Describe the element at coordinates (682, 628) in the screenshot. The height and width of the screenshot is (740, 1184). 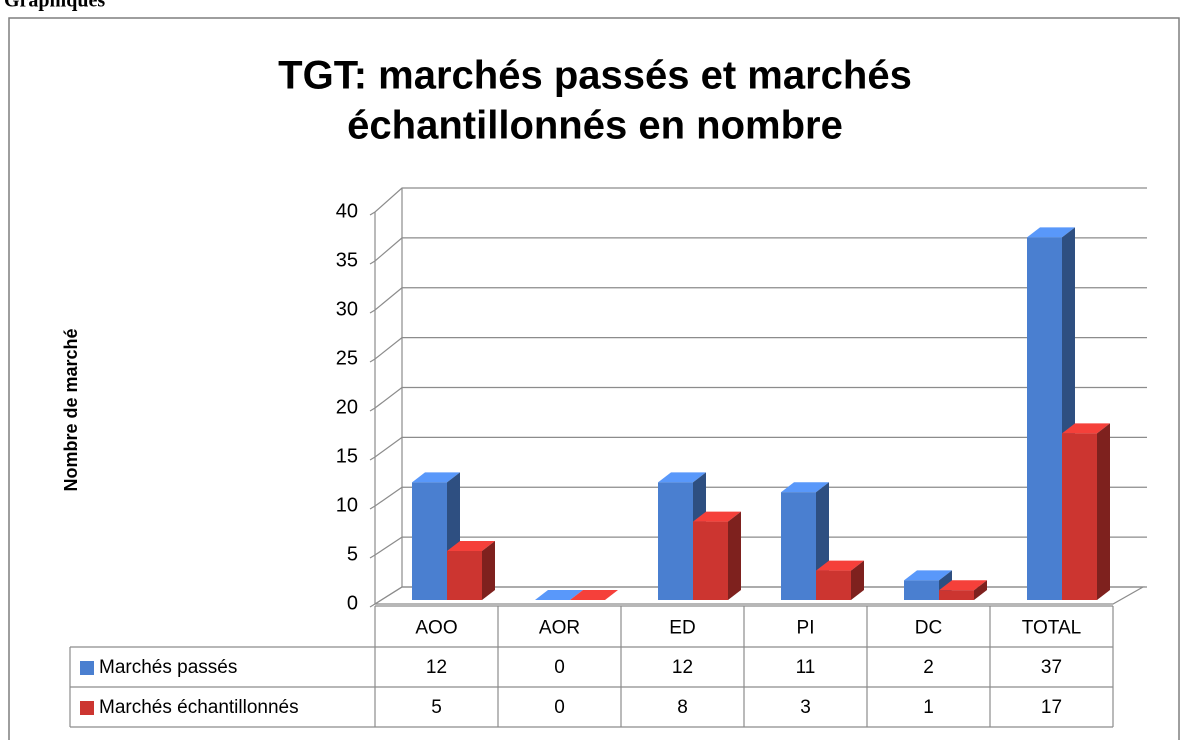
I see `x-tick-label: ED` at that location.